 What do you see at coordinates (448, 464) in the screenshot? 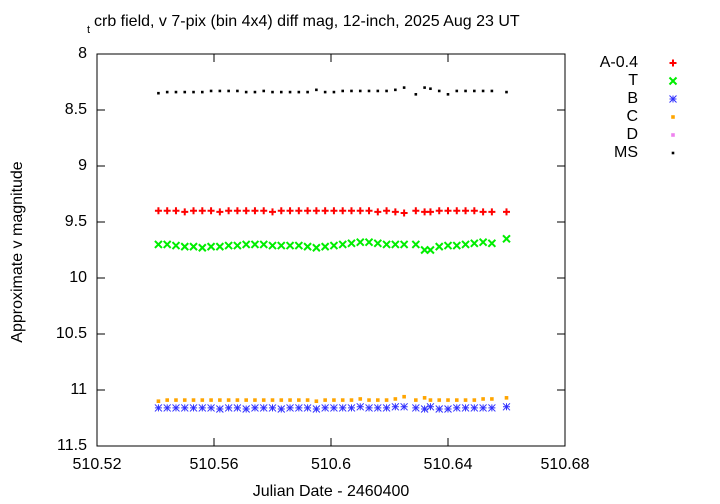
I see `x-tick-label: 510.64` at bounding box center [448, 464].